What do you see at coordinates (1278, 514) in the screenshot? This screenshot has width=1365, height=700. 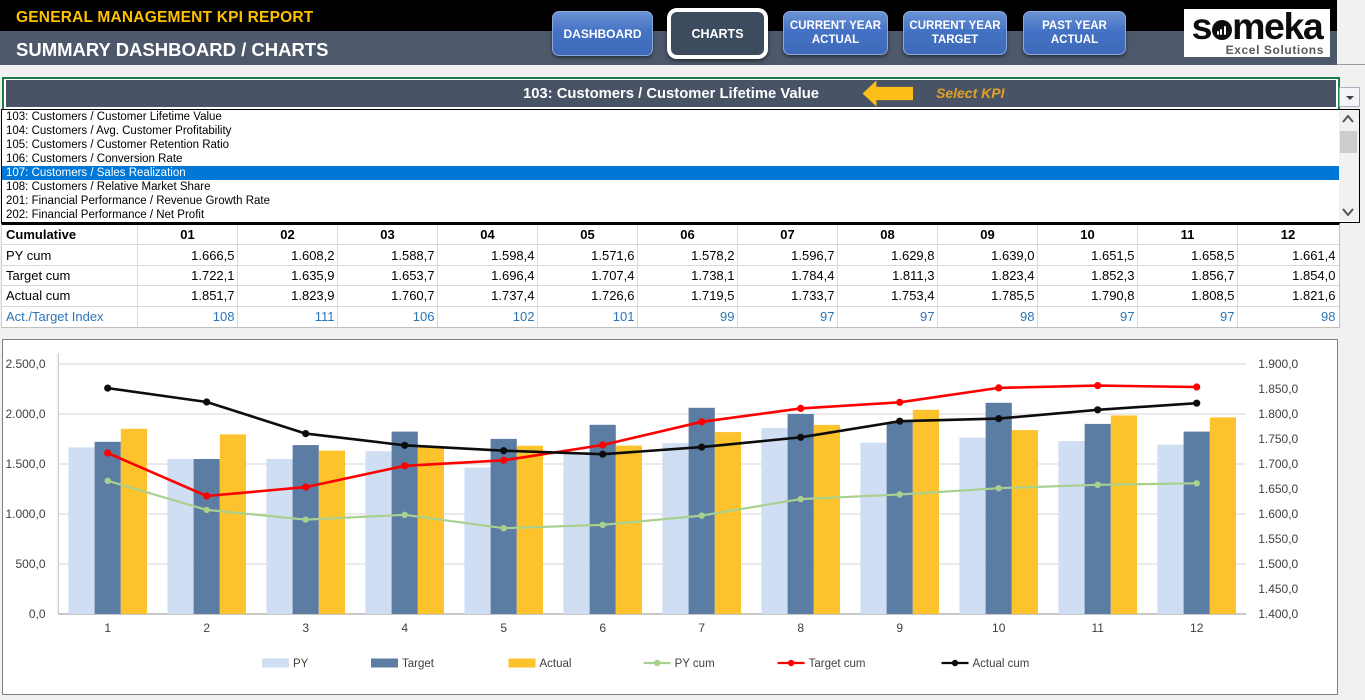 I see `svg-text: 1.600,0` at bounding box center [1278, 514].